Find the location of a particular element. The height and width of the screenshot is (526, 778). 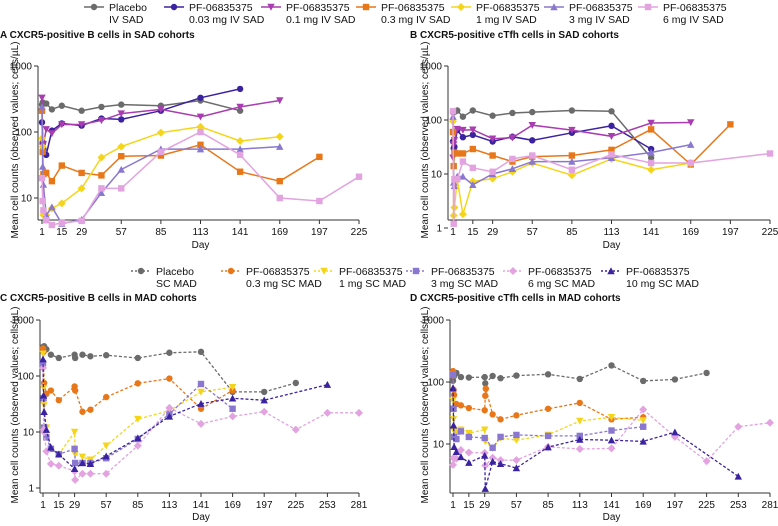

legend-label: PF-06835375 1 mg IV SAD is located at coordinates (508, 14).